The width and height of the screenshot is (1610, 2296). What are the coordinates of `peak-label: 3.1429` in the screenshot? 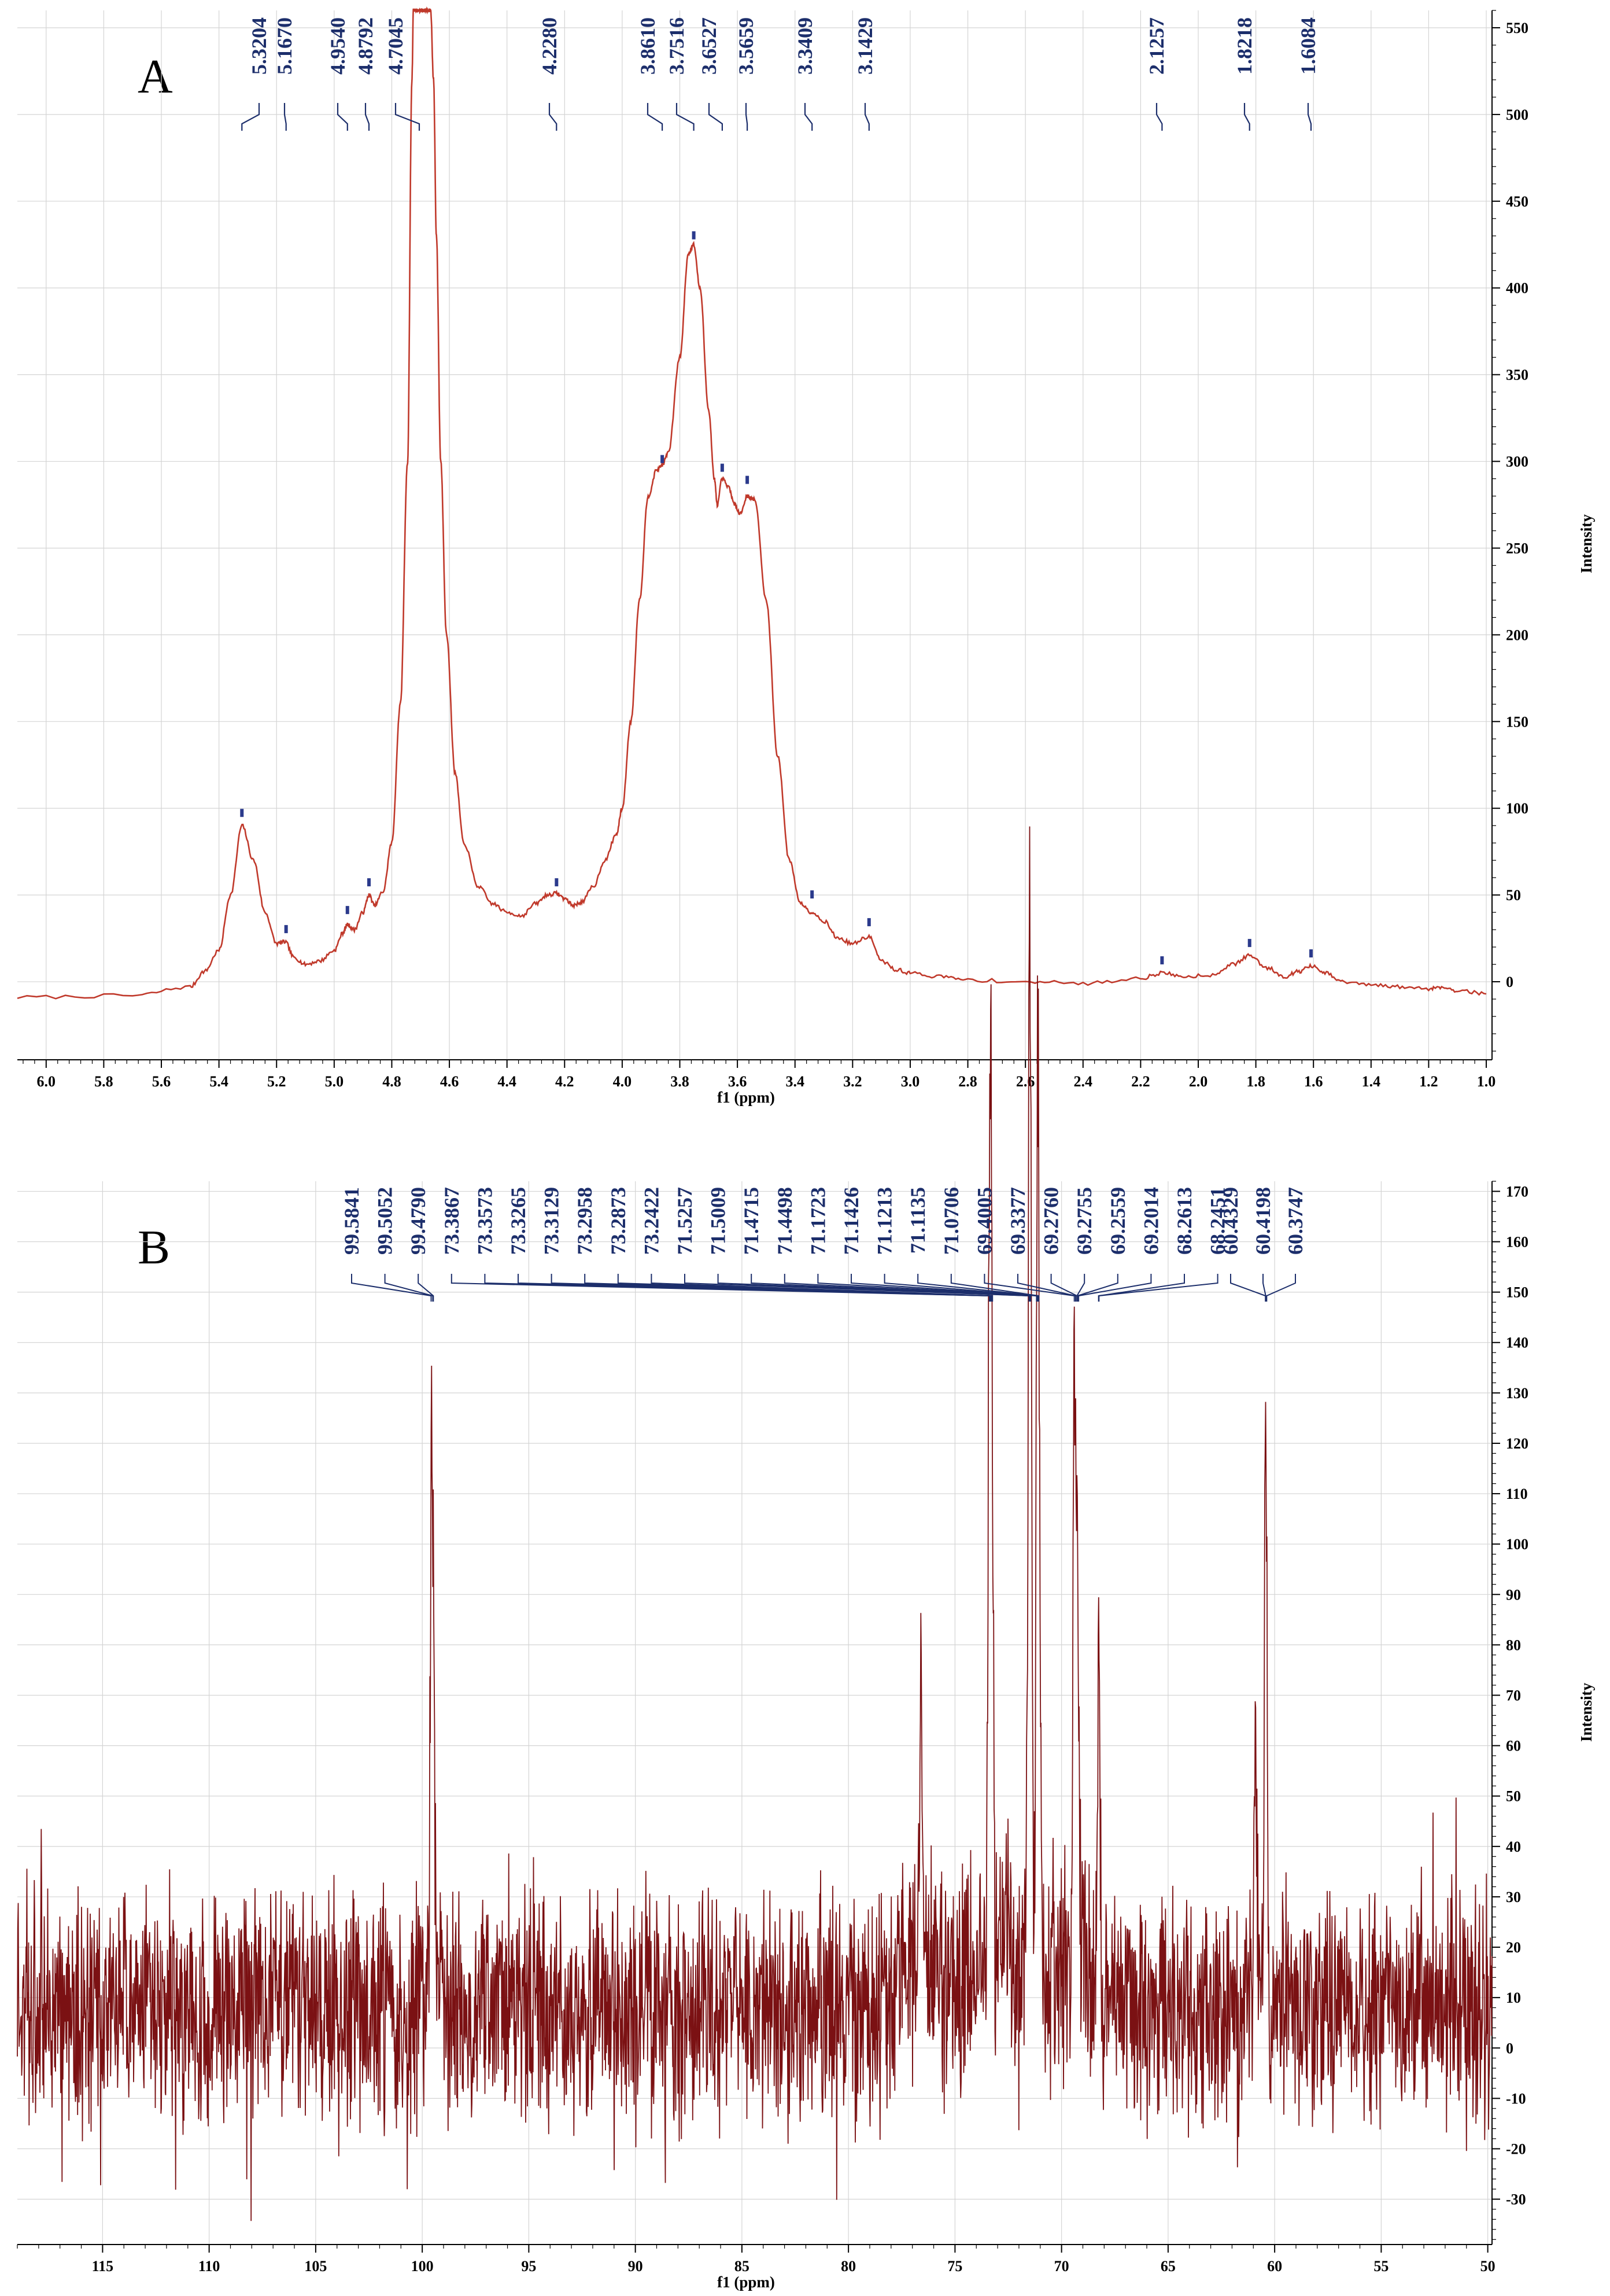 It's located at (865, 46).